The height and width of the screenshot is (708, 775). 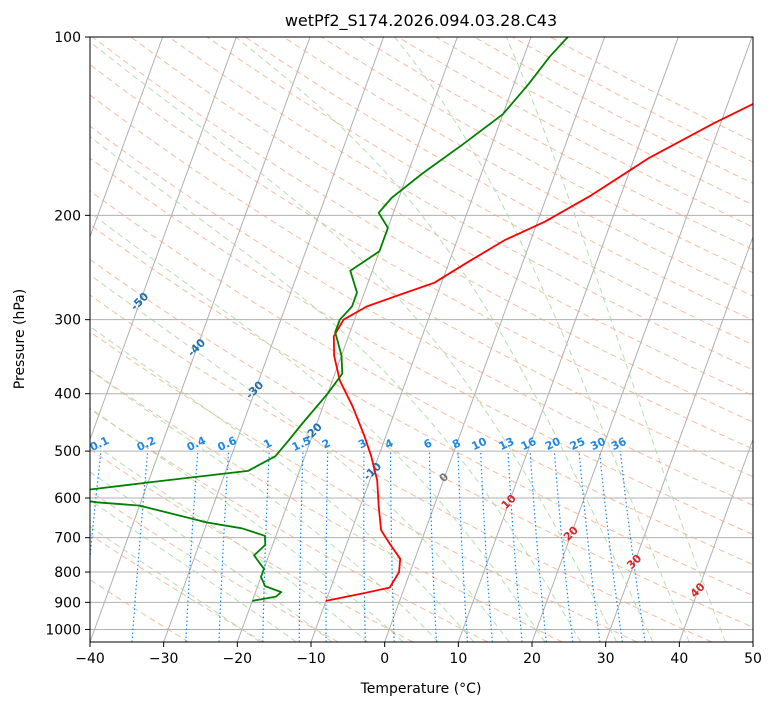 I want to click on x-tick-label: 30, so click(x=606, y=659).